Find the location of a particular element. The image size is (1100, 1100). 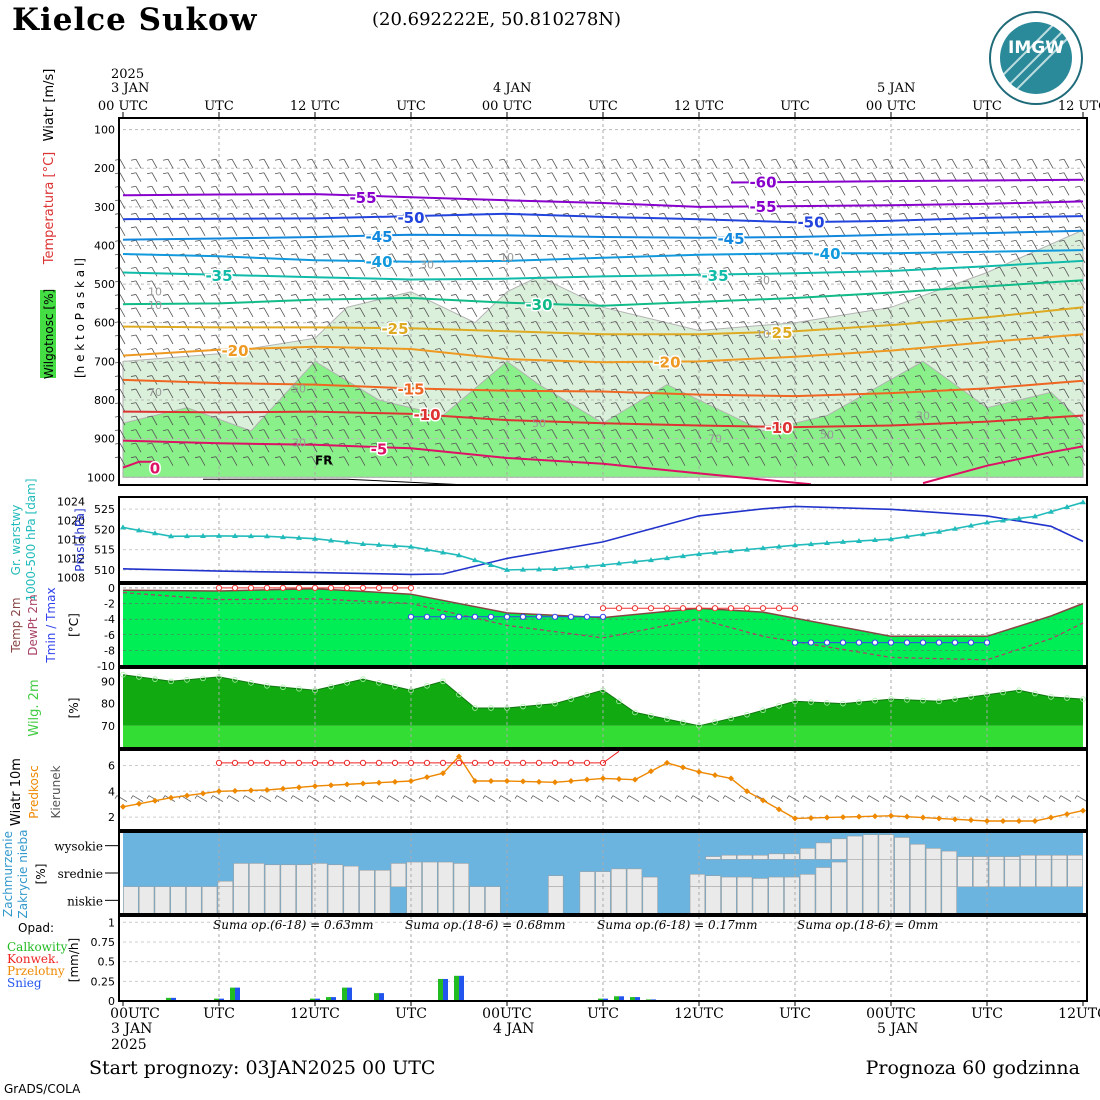

pressure-tick-label: 700 is located at coordinates (104, 361).